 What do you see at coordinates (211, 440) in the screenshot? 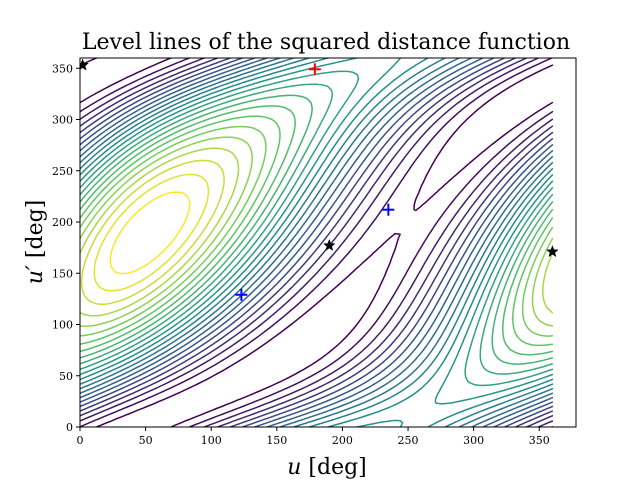
I see `x-tick-label: 100` at bounding box center [211, 440].